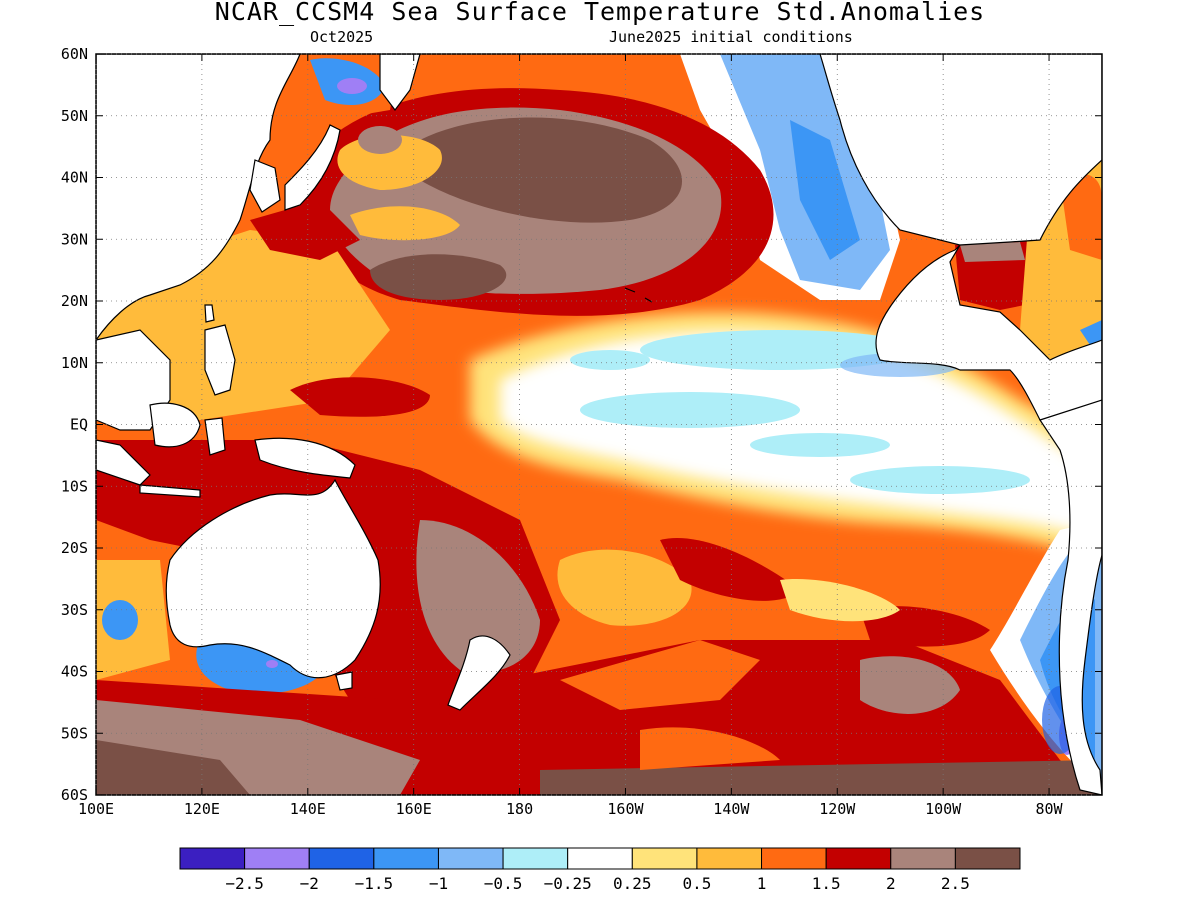 This screenshot has width=1200, height=900. What do you see at coordinates (215, 436) in the screenshot?
I see `sulawesi` at bounding box center [215, 436].